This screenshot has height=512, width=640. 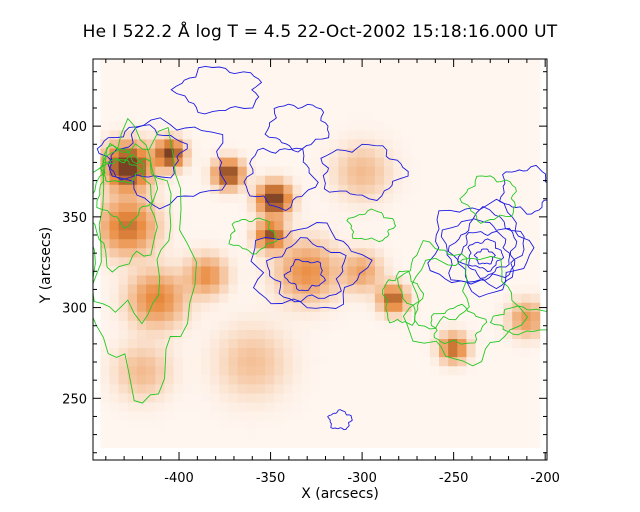 I want to click on x-tick-label: -200, so click(x=545, y=478).